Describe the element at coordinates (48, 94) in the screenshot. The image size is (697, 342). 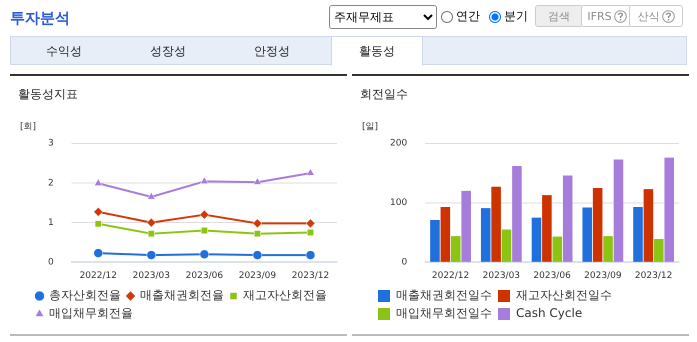
I see `chart-title: 활동성지표` at that location.